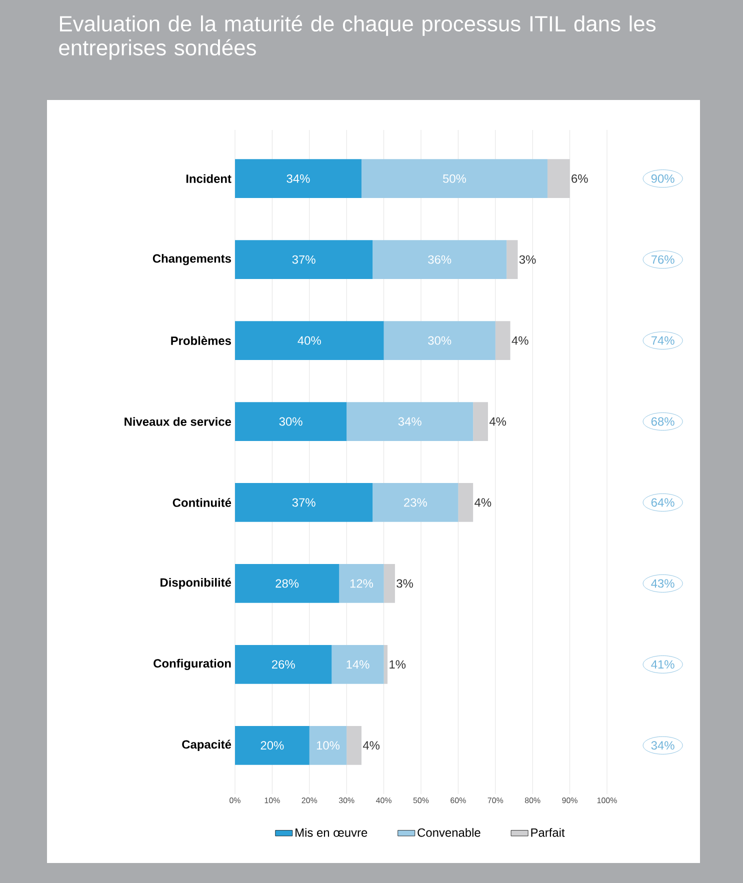  I want to click on data-label: 26%, so click(283, 664).